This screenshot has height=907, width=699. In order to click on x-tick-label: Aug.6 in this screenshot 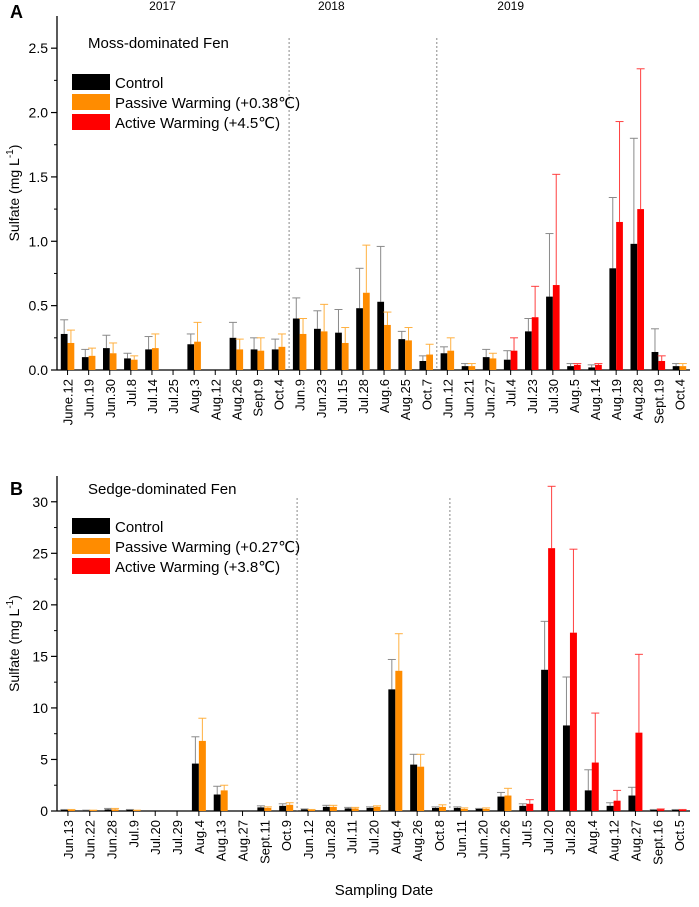, I will do `click(384, 396)`.